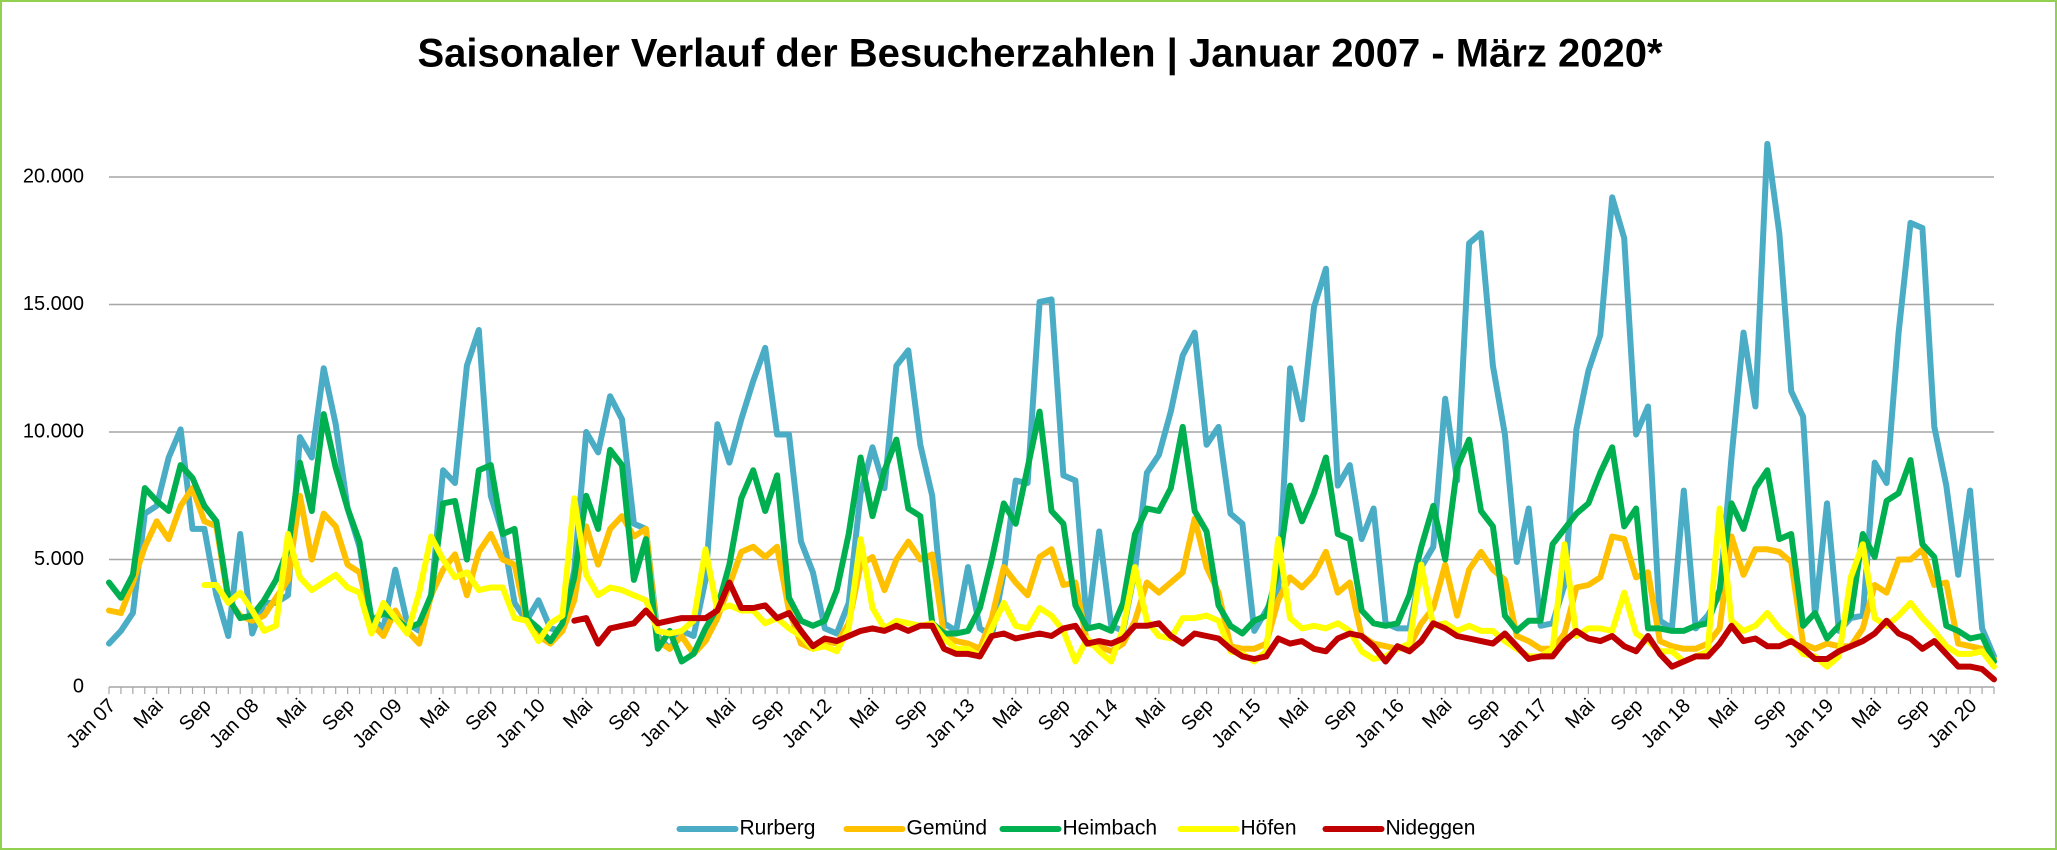 The width and height of the screenshot is (2057, 850). What do you see at coordinates (78, 686) in the screenshot?
I see `y-tick-label: 0` at bounding box center [78, 686].